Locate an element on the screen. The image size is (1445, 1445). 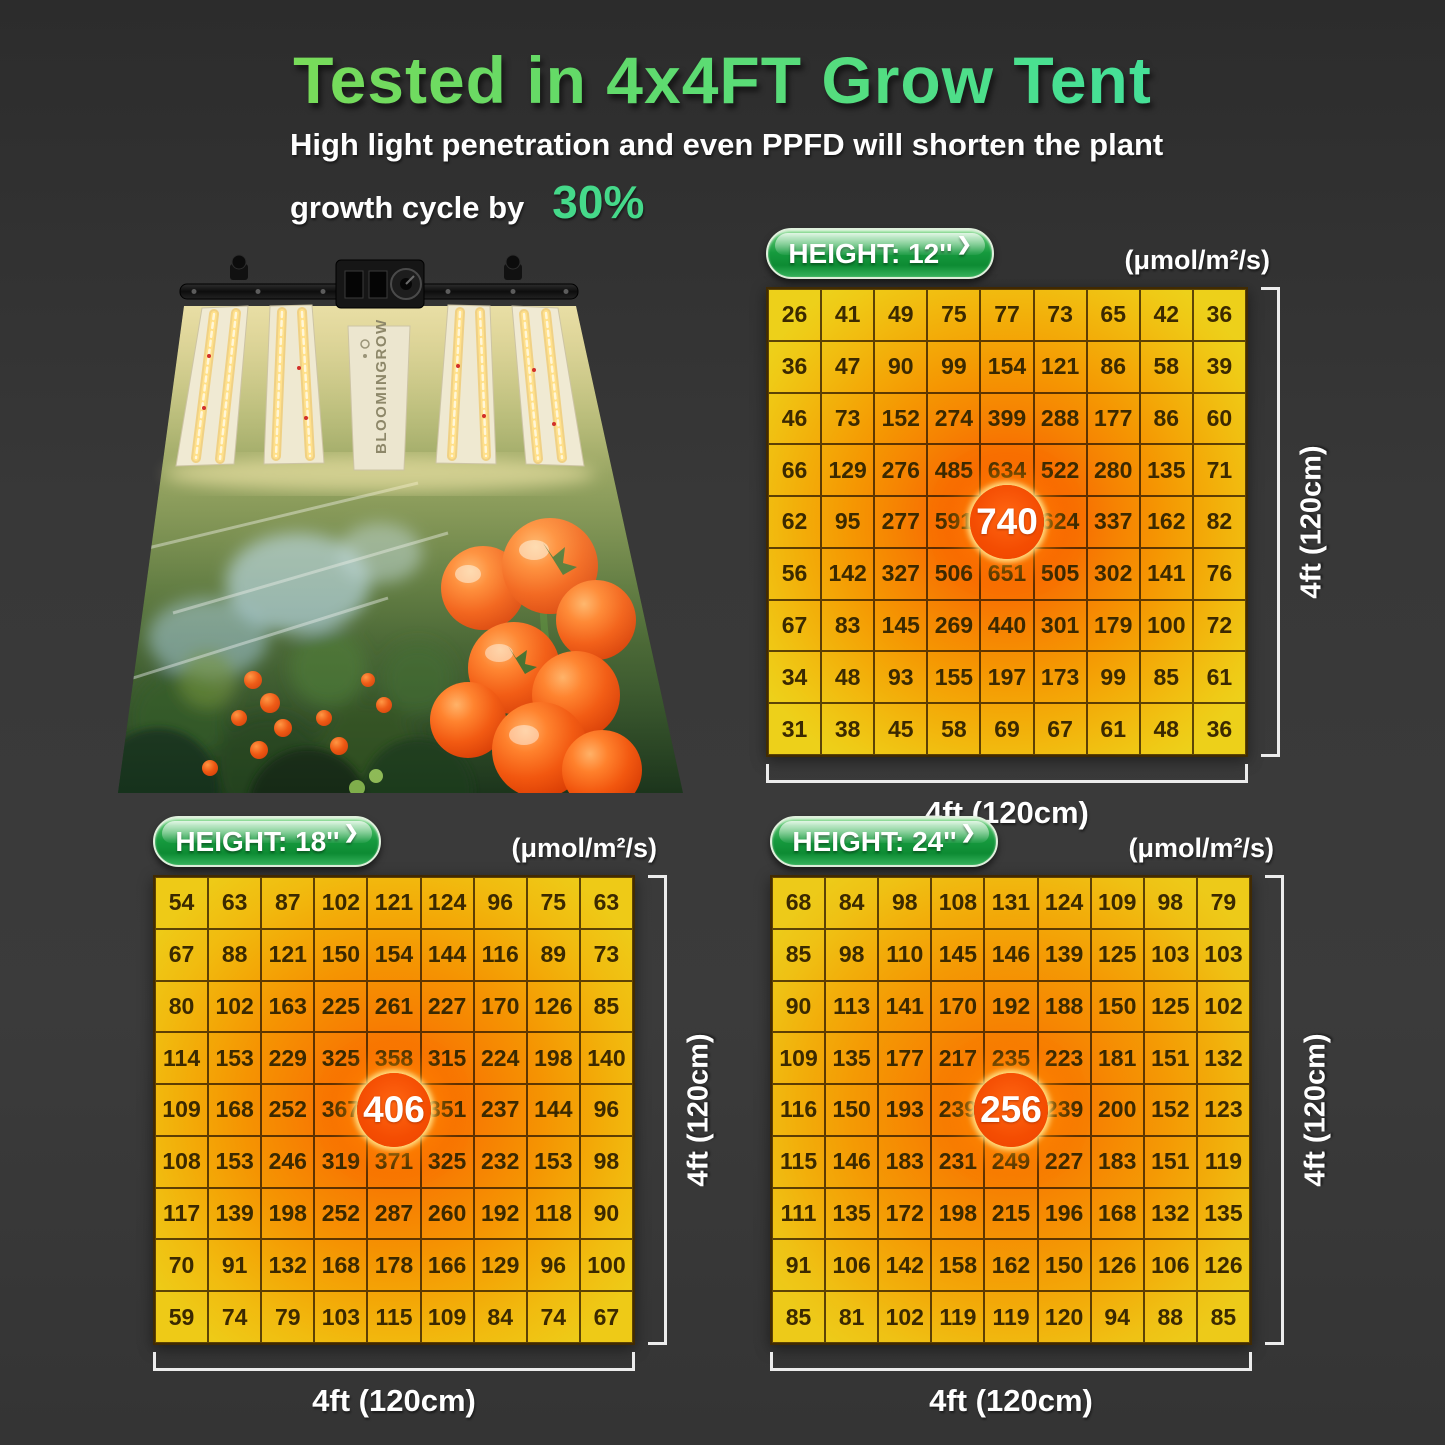
ppfd-cell: 98 is located at coordinates (606, 1161).